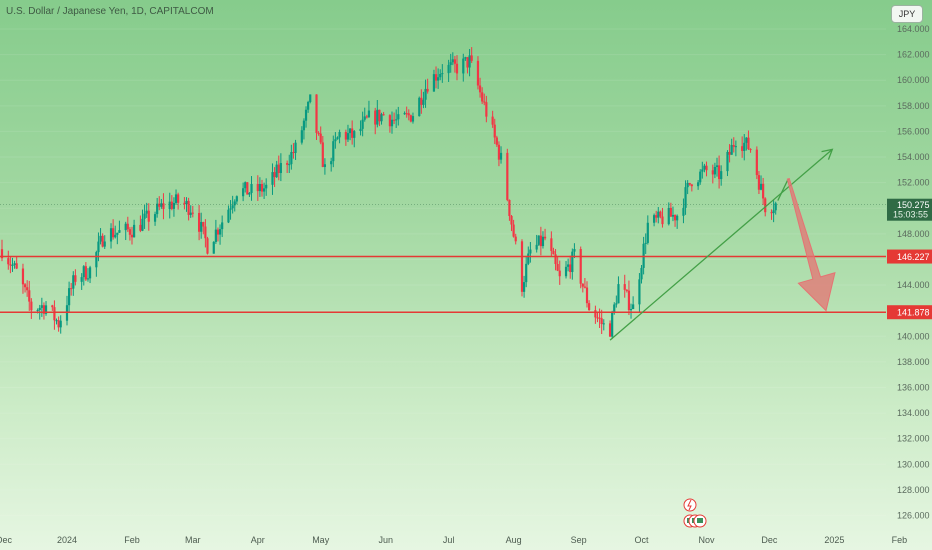  What do you see at coordinates (913, 205) in the screenshot?
I see `current-price-label: 150.275` at bounding box center [913, 205].